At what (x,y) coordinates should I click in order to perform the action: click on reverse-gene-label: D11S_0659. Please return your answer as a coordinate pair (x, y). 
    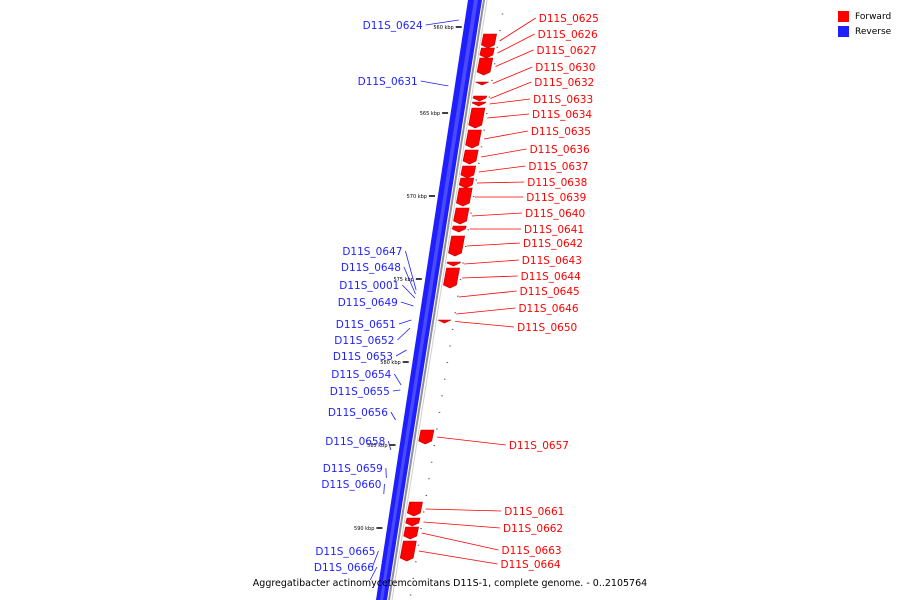
    Looking at the image, I should click on (353, 469).